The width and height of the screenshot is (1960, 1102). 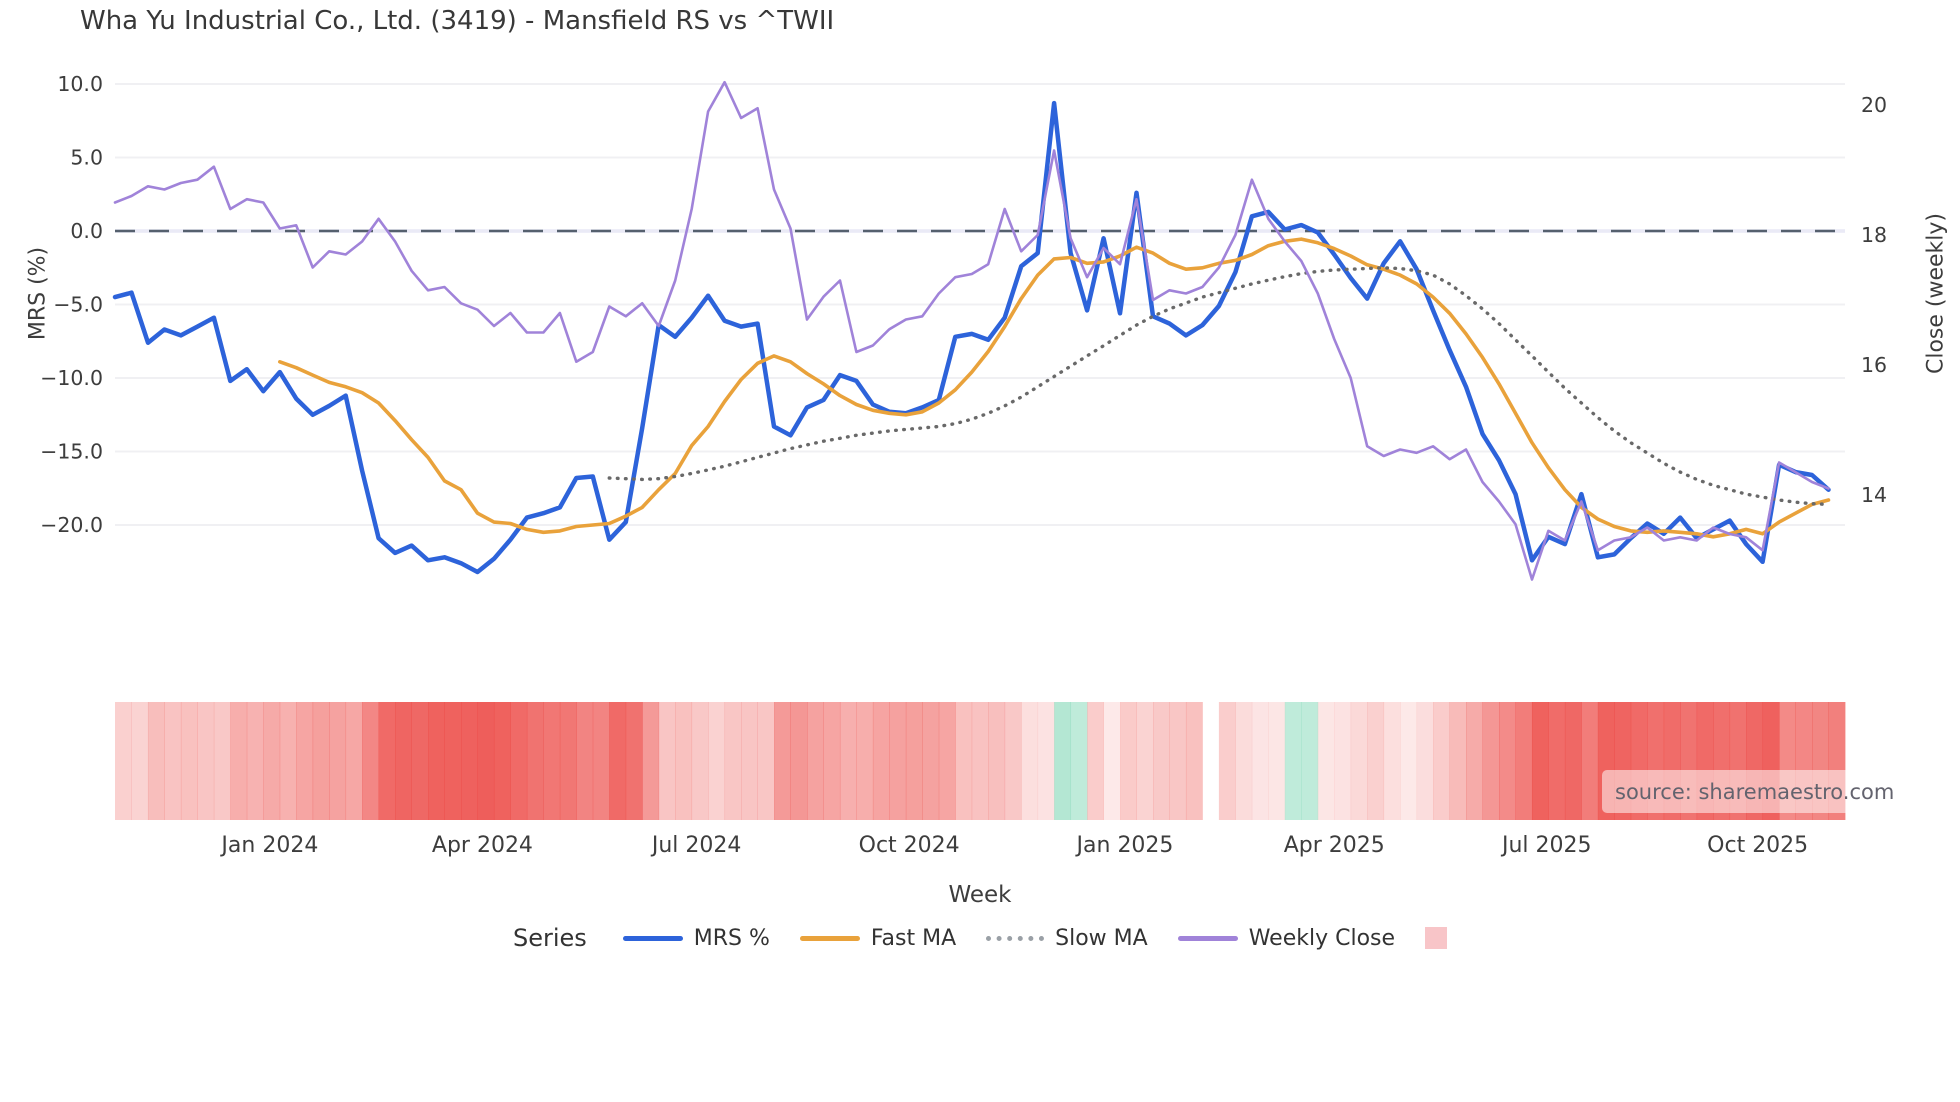 What do you see at coordinates (78, 305) in the screenshot?
I see `left-tick-label: −5.0` at bounding box center [78, 305].